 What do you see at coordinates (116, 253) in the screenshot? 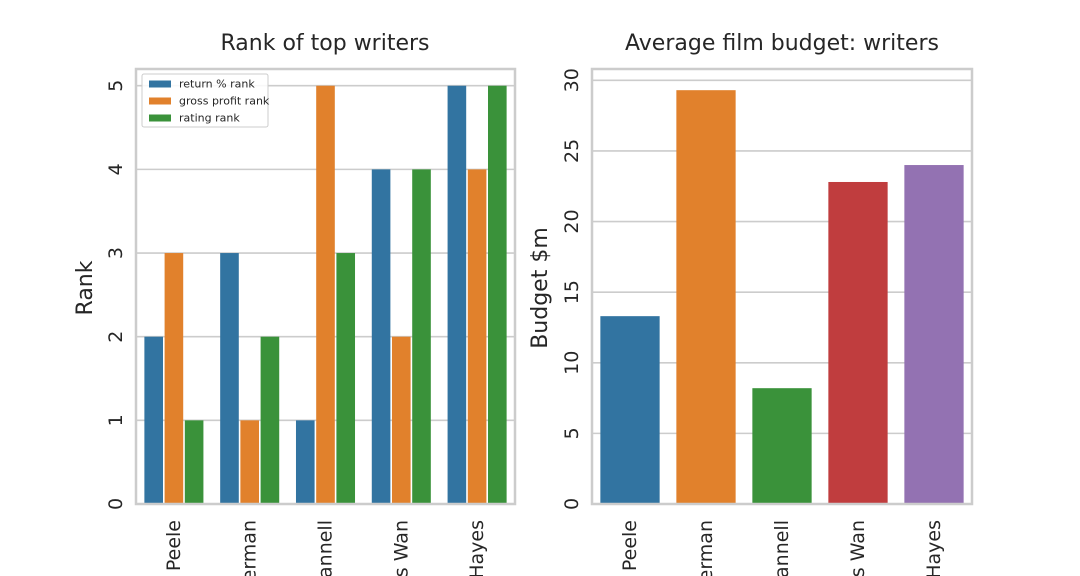
I see `y-tick-label: 3` at bounding box center [116, 253].